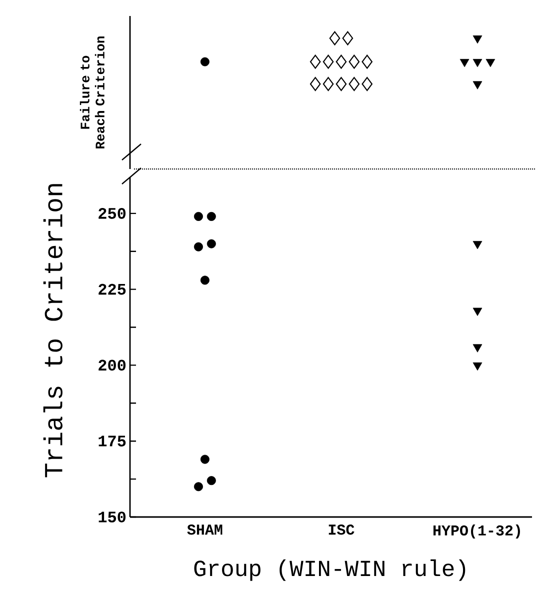 Image resolution: width=538 pixels, height=612 pixels. What do you see at coordinates (112, 365) in the screenshot?
I see `y-tick-label: 200` at bounding box center [112, 365].